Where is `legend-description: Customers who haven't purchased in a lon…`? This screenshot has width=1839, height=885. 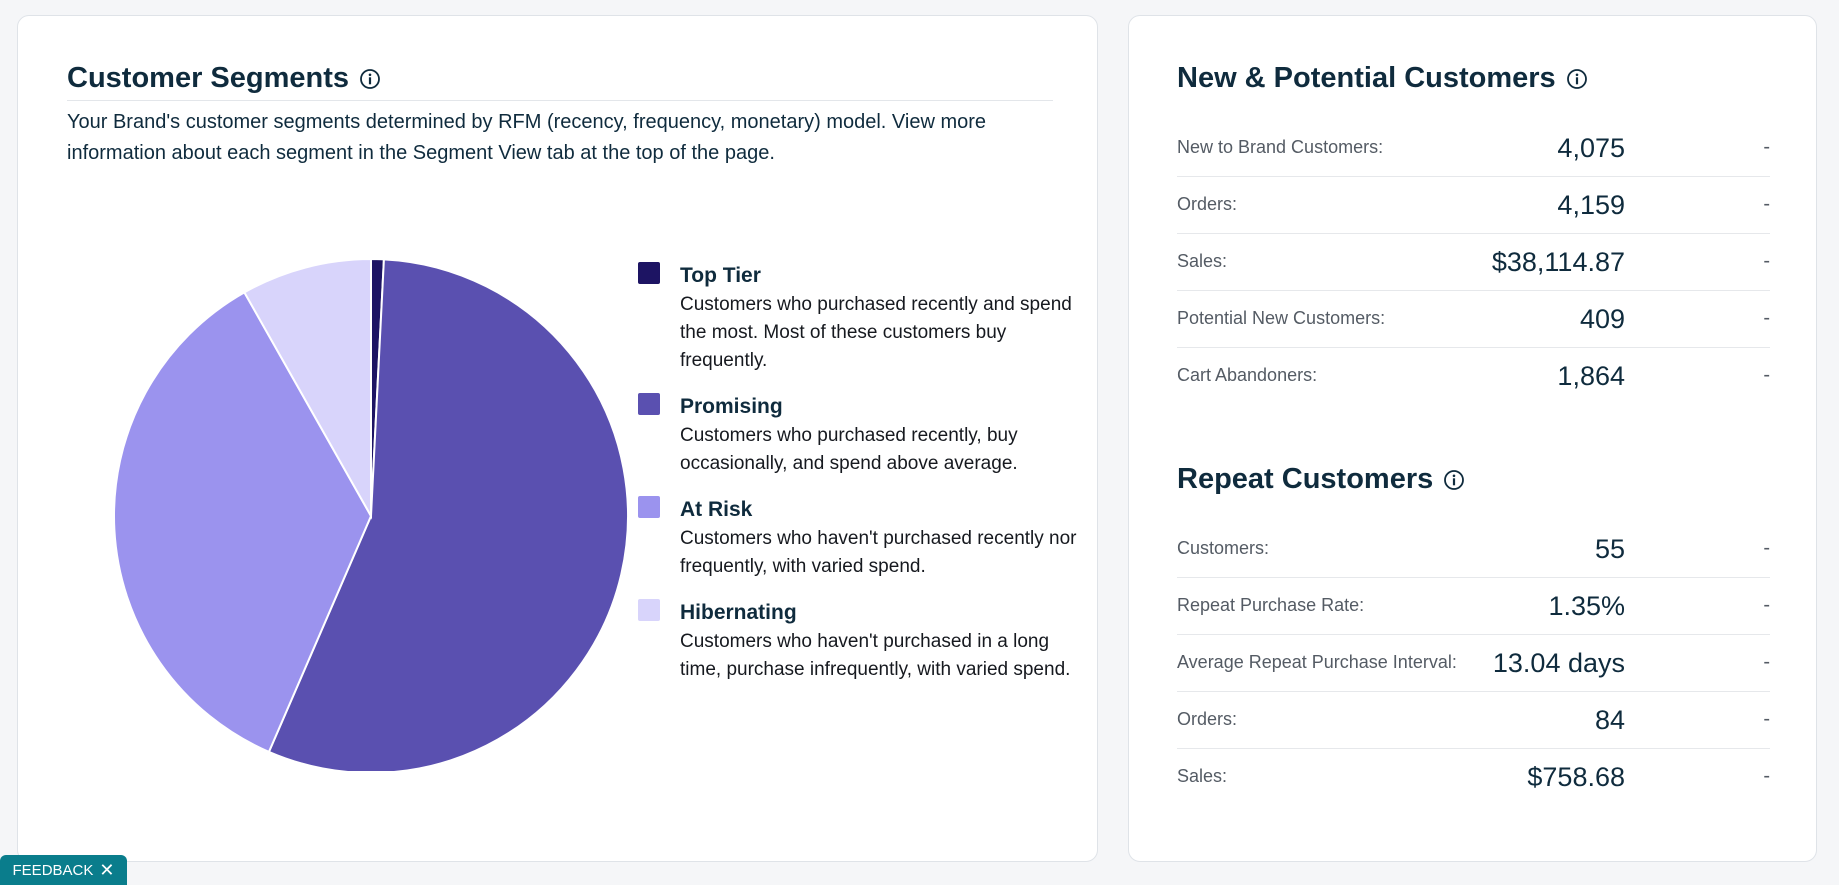 legend-description: Customers who haven't purchased in a lon… is located at coordinates (875, 655).